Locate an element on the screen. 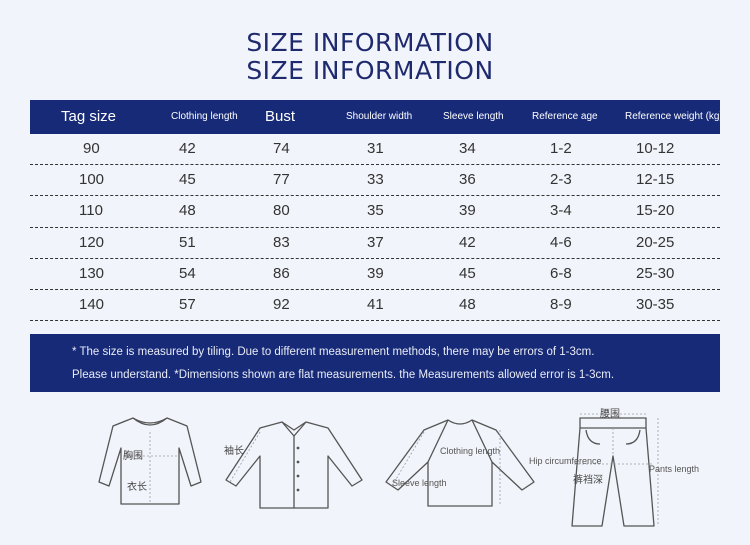 This screenshot has height=545, width=750. cell-clothing-length: 57 is located at coordinates (187, 304).